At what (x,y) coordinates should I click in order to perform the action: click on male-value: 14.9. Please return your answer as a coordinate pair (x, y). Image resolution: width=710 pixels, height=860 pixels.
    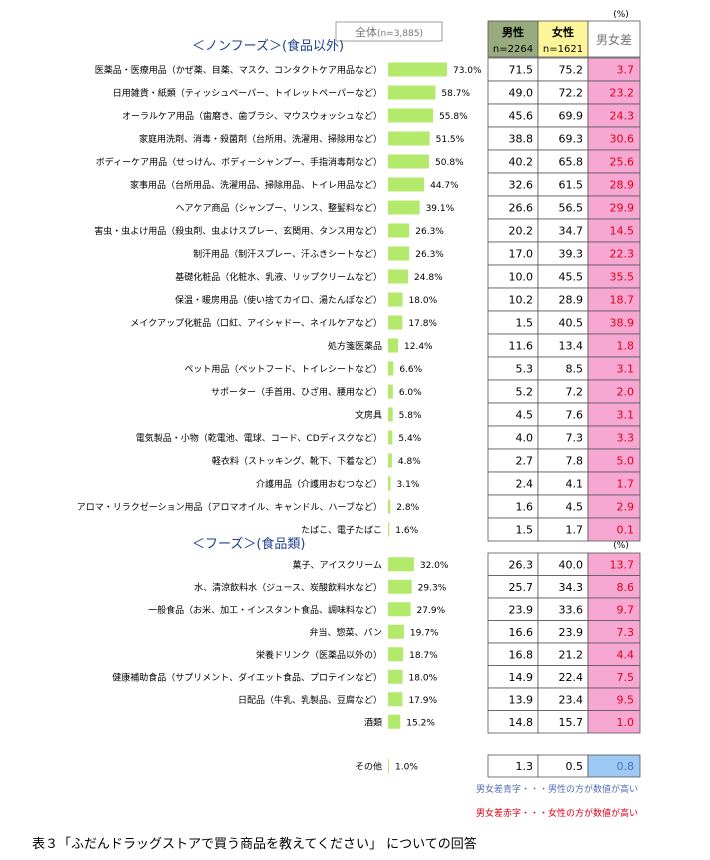
    Looking at the image, I should click on (521, 677).